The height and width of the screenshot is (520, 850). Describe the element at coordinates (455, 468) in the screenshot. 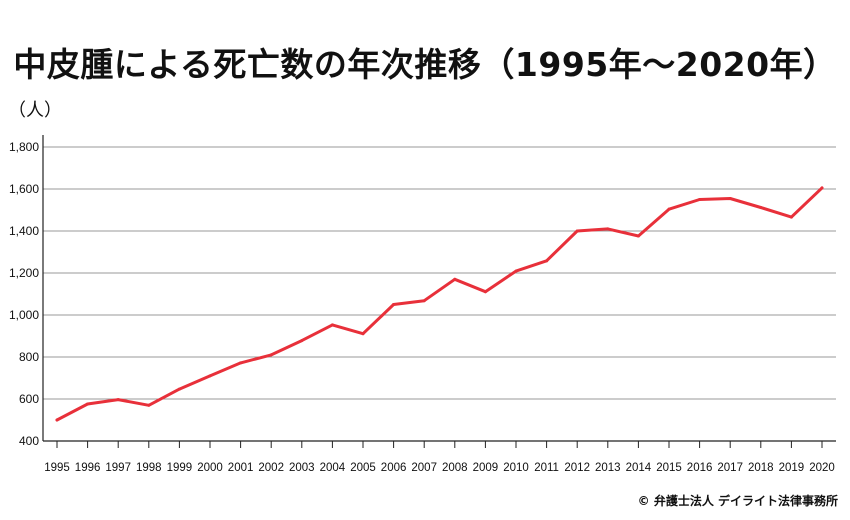

I see `x-tick-label: 2008` at that location.